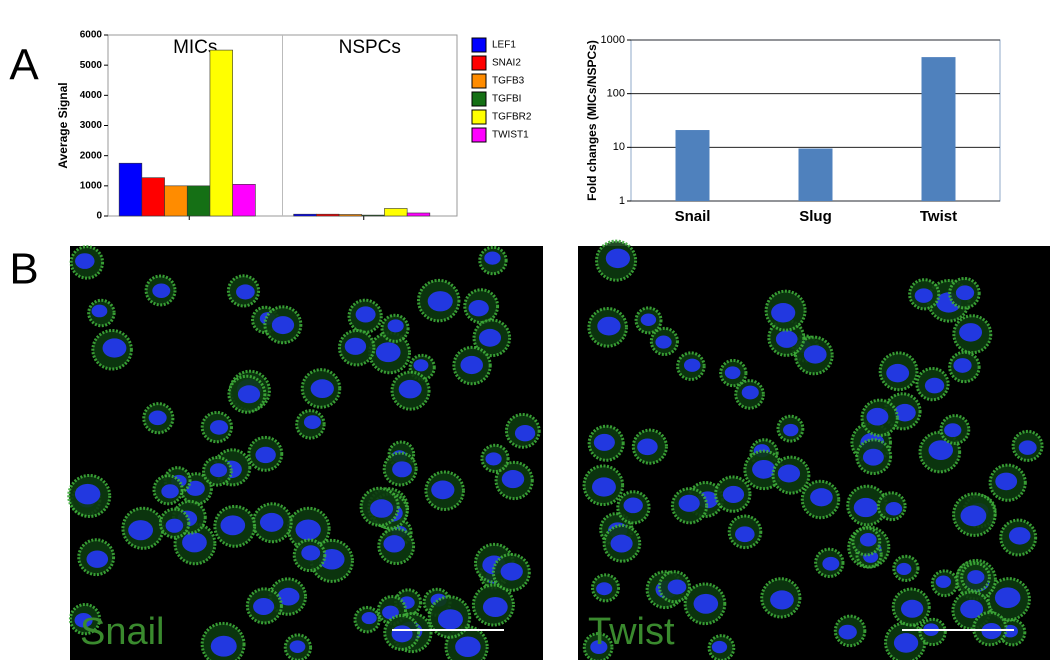  I want to click on y-tick-label: 5000, so click(91, 65).